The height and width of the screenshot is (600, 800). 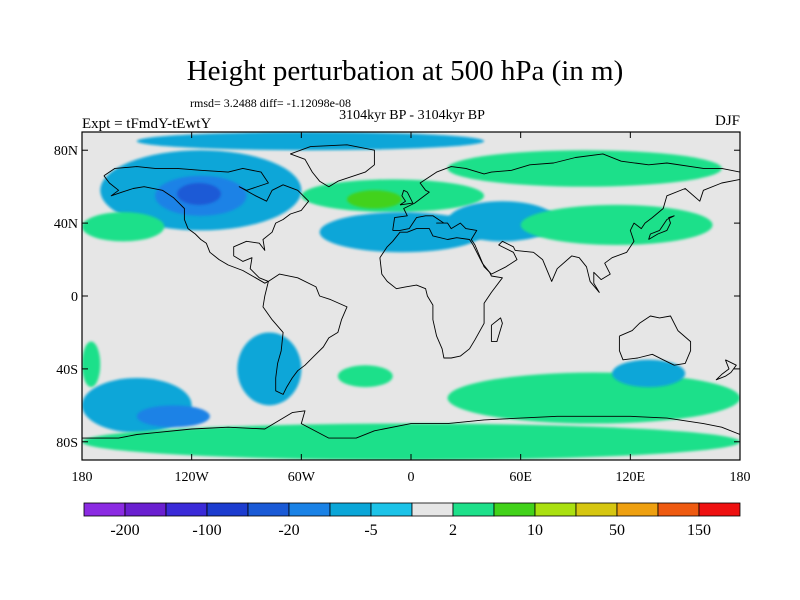 What do you see at coordinates (727, 121) in the screenshot?
I see `season-label: DJF` at bounding box center [727, 121].